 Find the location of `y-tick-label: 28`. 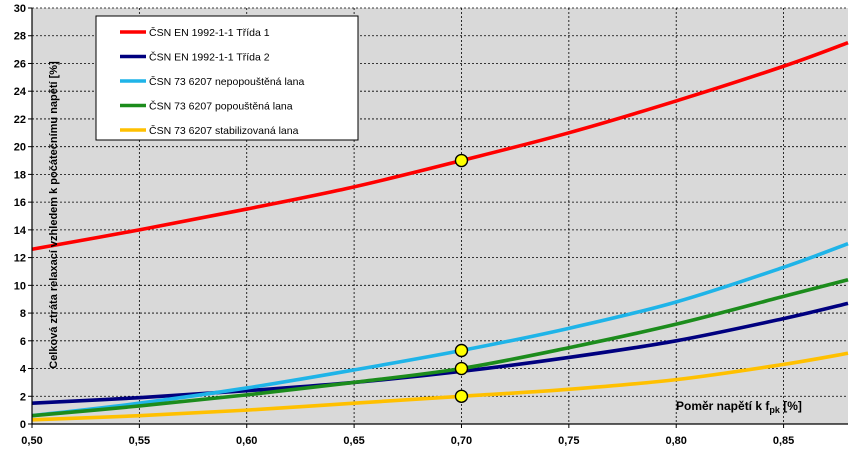

y-tick-label: 28 is located at coordinates (20, 37).